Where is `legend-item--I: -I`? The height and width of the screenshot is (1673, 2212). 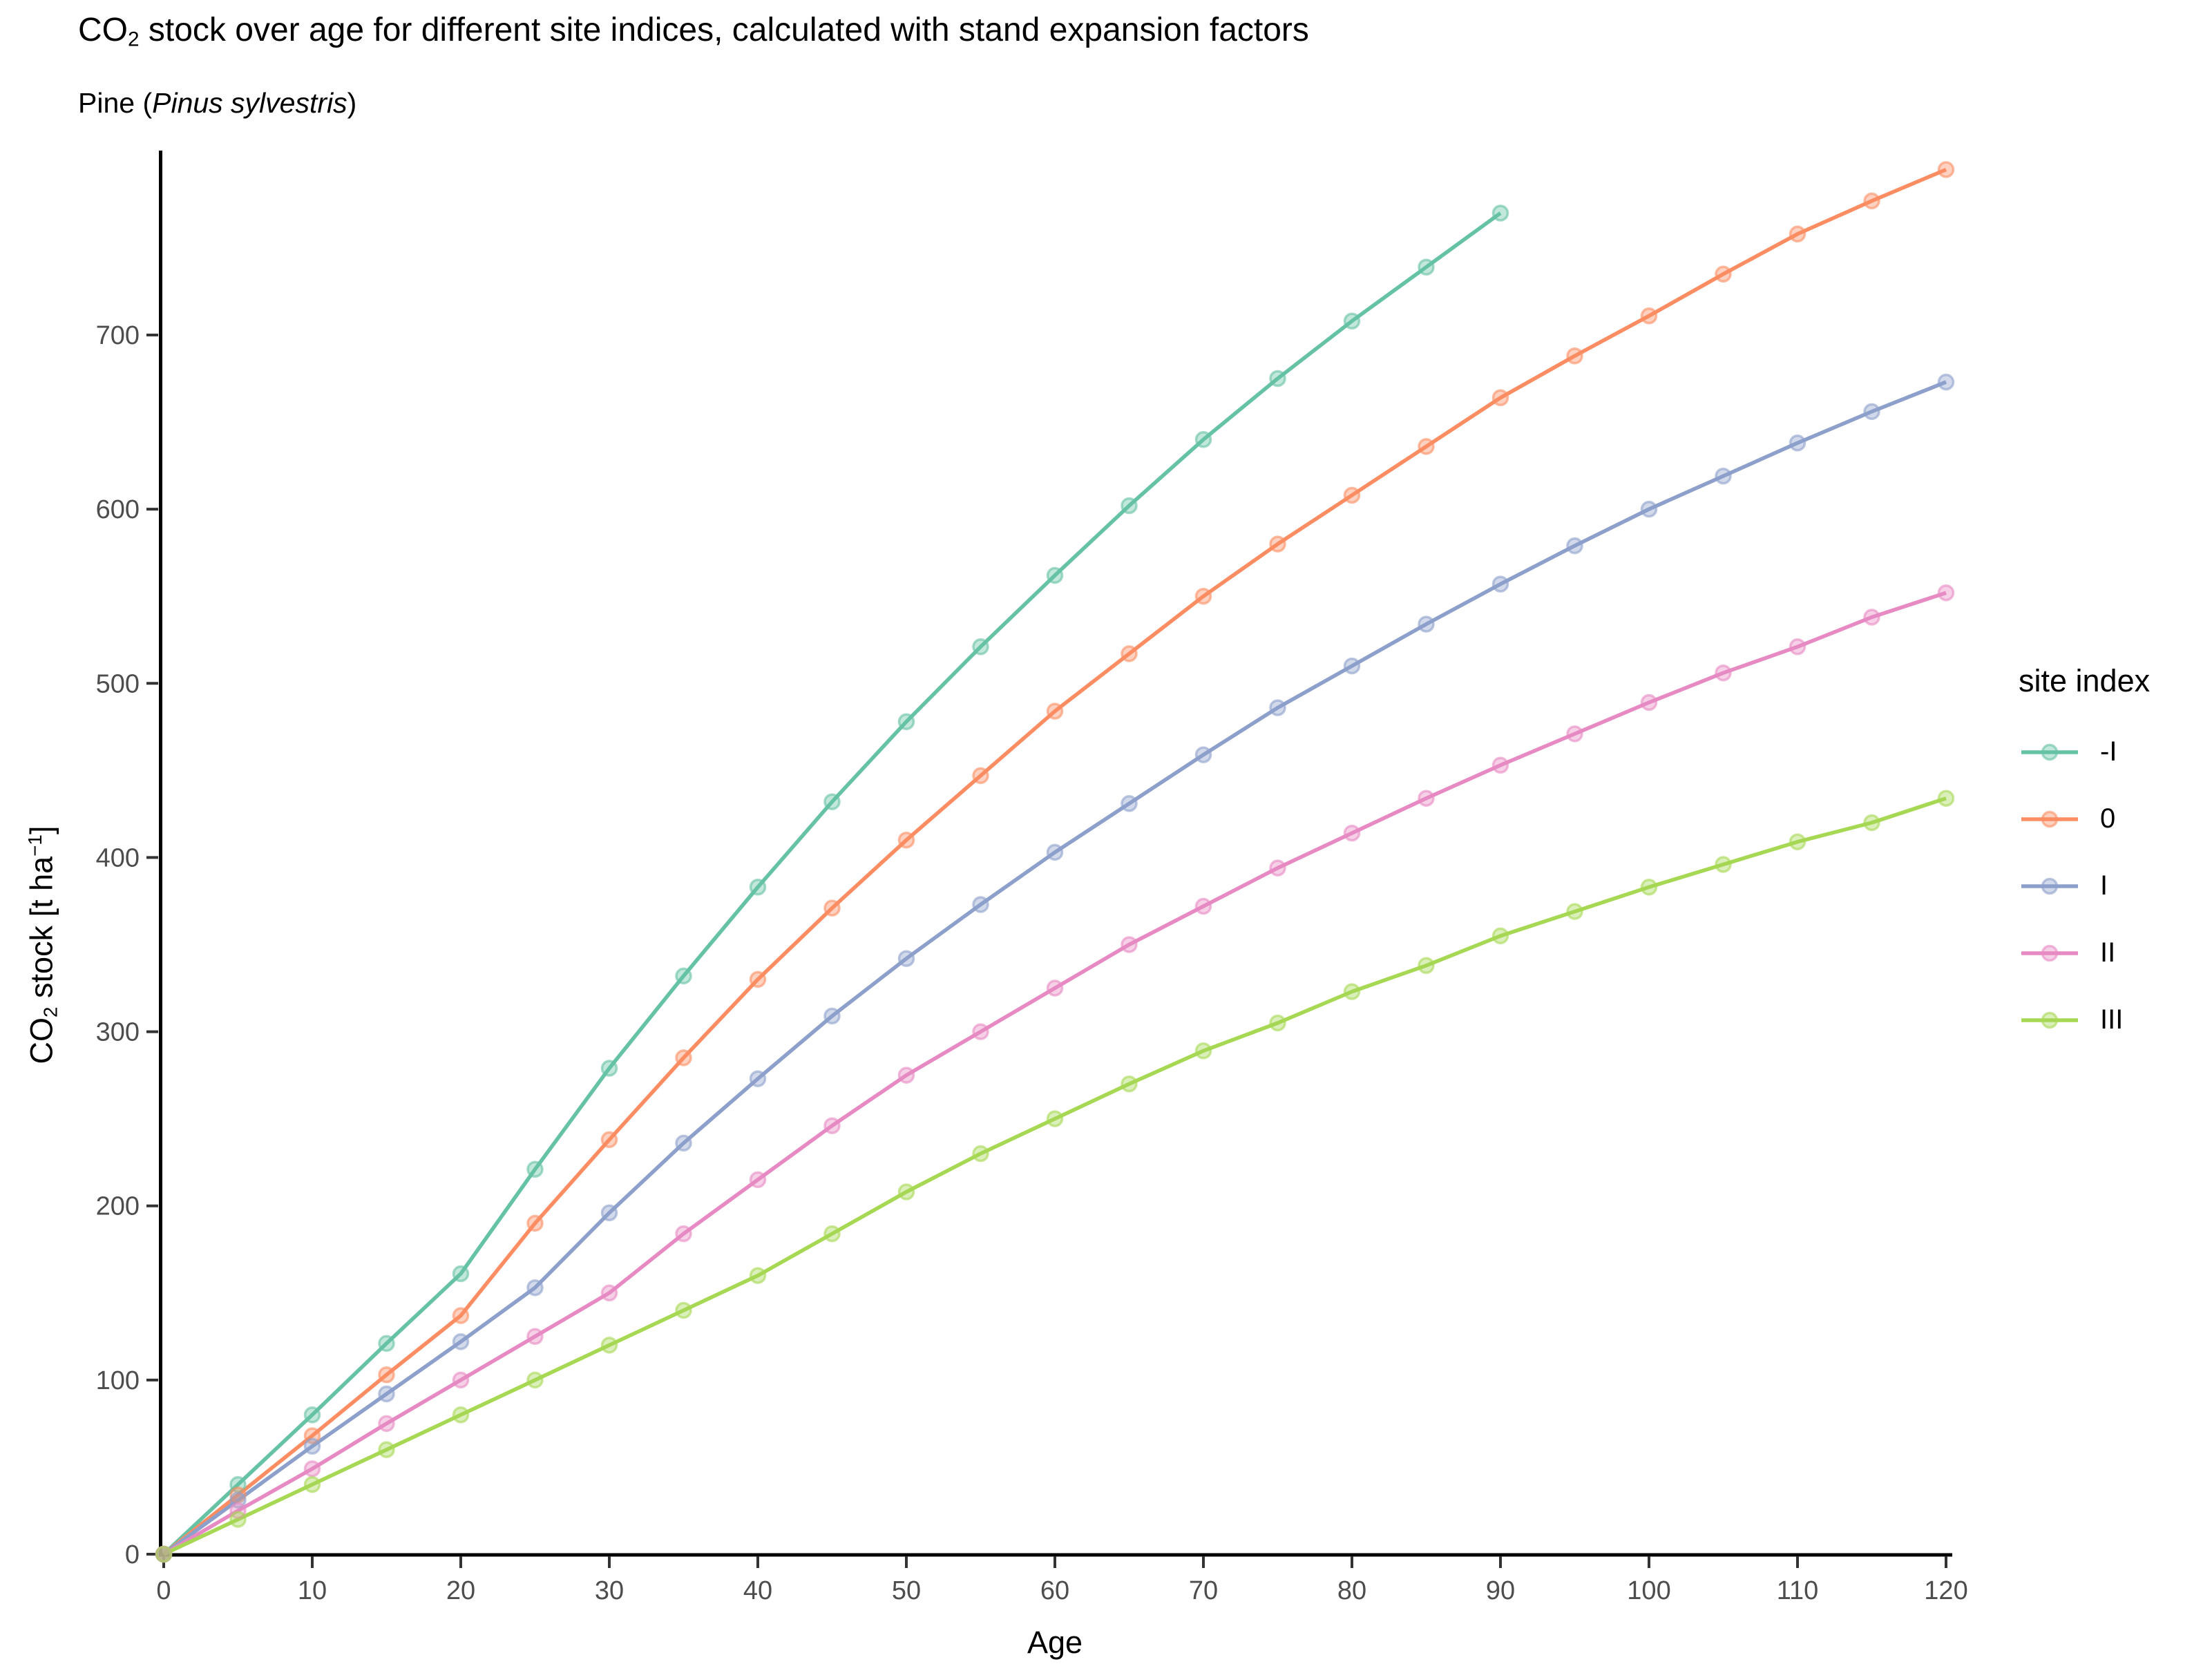 legend-item--I: -I is located at coordinates (2084, 751).